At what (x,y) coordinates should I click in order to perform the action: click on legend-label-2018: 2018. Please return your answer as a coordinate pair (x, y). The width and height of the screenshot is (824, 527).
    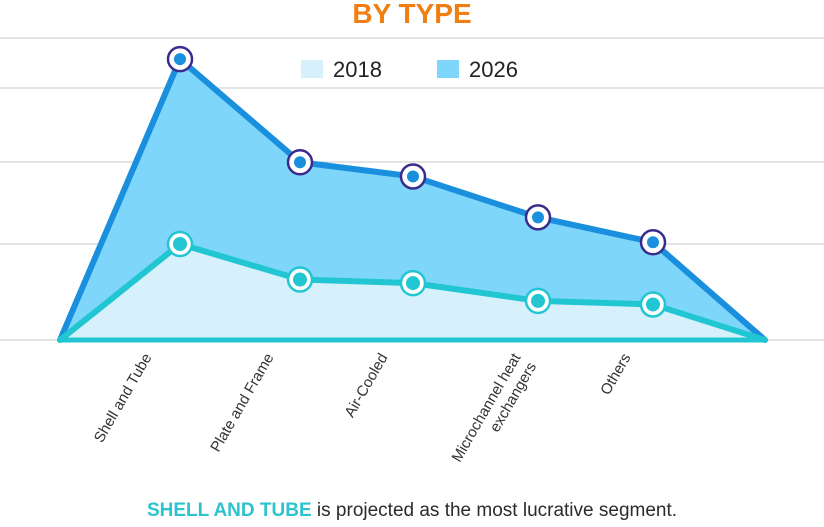
    Looking at the image, I should click on (357, 69).